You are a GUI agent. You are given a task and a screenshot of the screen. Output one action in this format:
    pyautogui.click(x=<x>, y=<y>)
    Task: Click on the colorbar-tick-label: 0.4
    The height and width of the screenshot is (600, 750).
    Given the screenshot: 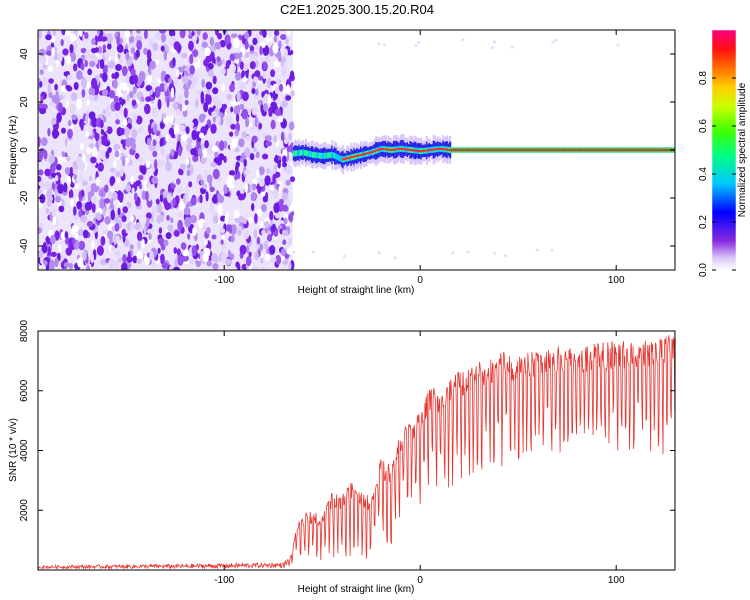 What is the action you would take?
    pyautogui.click(x=703, y=174)
    